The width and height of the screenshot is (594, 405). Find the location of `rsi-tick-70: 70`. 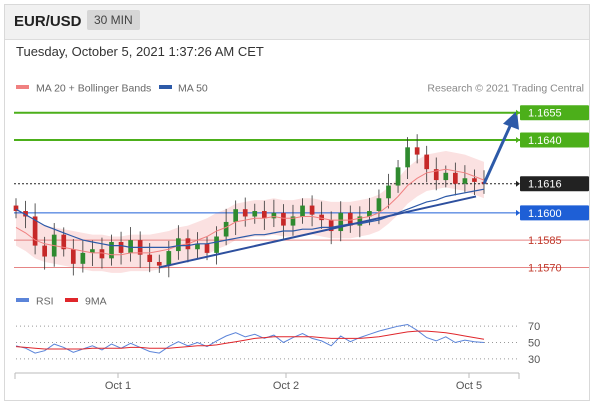

rsi-tick-70: 70 is located at coordinates (534, 327).